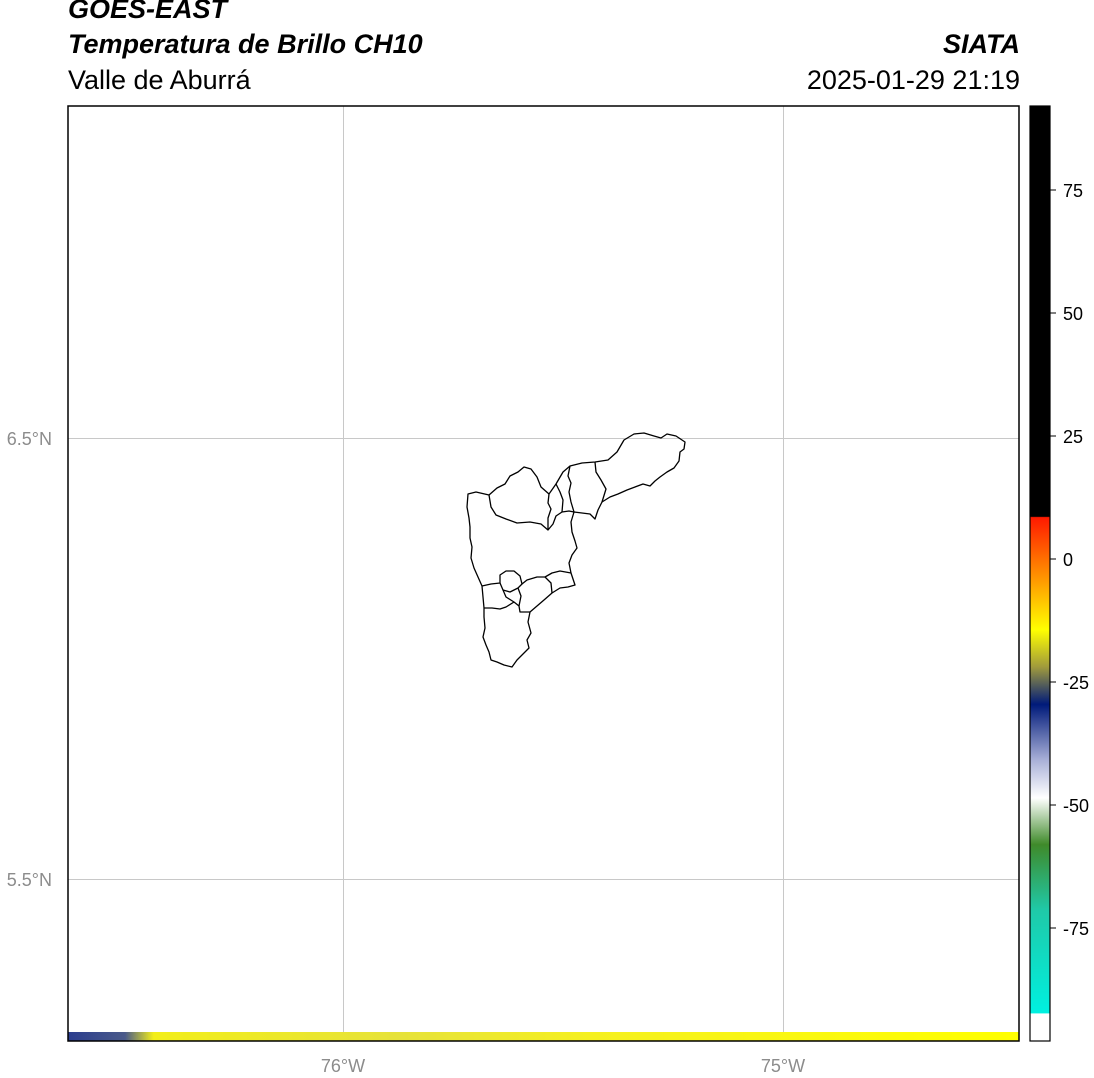 The height and width of the screenshot is (1078, 1094). Describe the element at coordinates (148, 12) in the screenshot. I see `satellite-title: GOES-EAST` at that location.